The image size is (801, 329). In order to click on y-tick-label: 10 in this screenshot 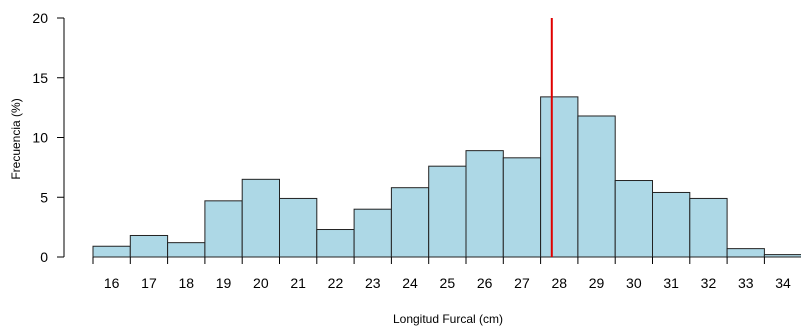, I will do `click(40, 138)`.